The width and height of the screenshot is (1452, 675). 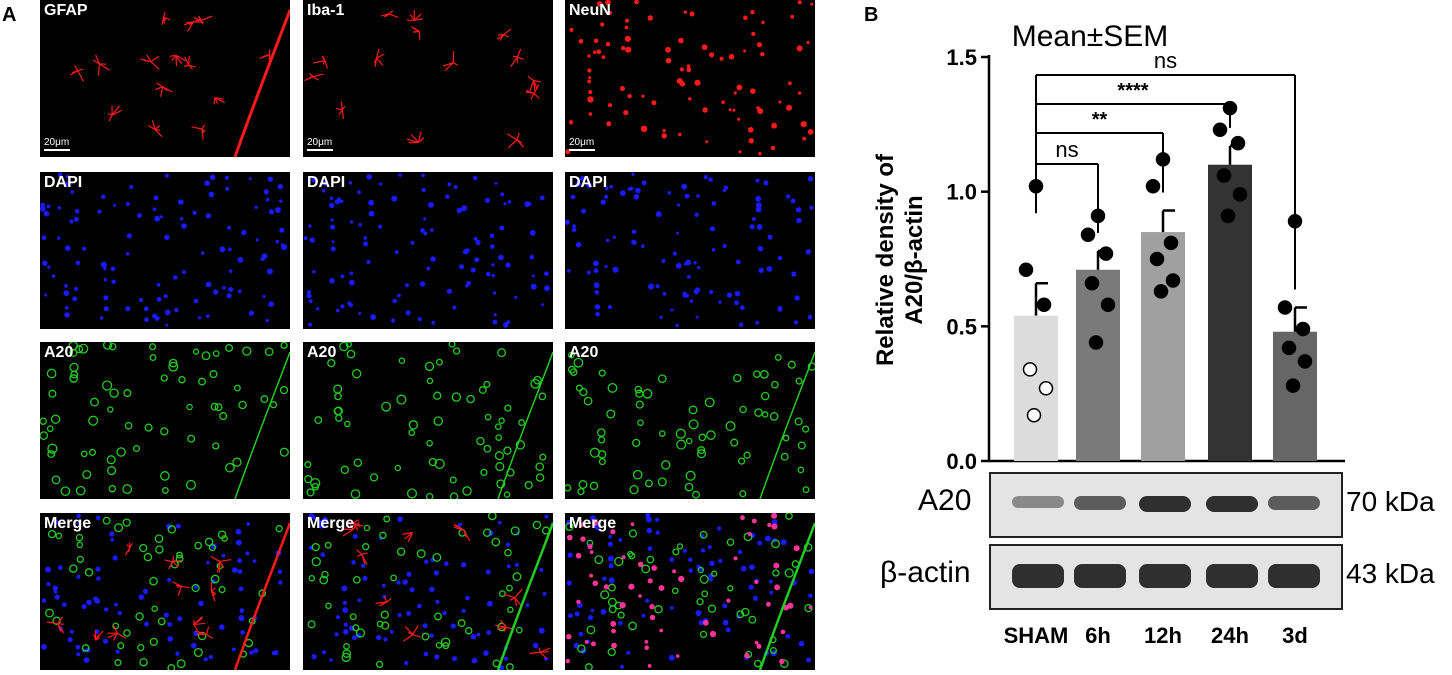 I want to click on panel-label-b: B, so click(x=871, y=15).